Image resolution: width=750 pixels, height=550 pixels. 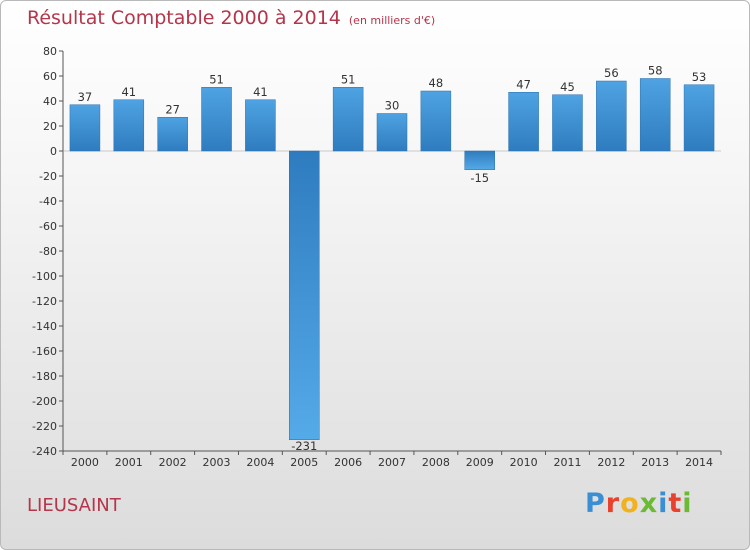 What do you see at coordinates (85, 462) in the screenshot?
I see `x-tick-label-2000: 2000` at bounding box center [85, 462].